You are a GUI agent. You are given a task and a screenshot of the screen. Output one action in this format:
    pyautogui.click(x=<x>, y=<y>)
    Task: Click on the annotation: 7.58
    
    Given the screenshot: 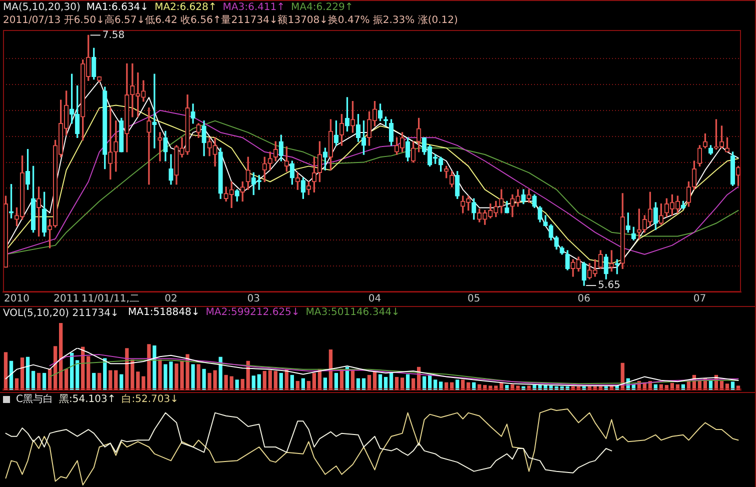 What is the action you would take?
    pyautogui.click(x=113, y=35)
    